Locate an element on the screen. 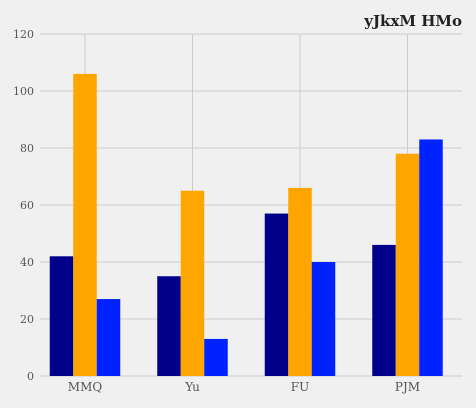  x-tick-label: Yu is located at coordinates (192, 387).